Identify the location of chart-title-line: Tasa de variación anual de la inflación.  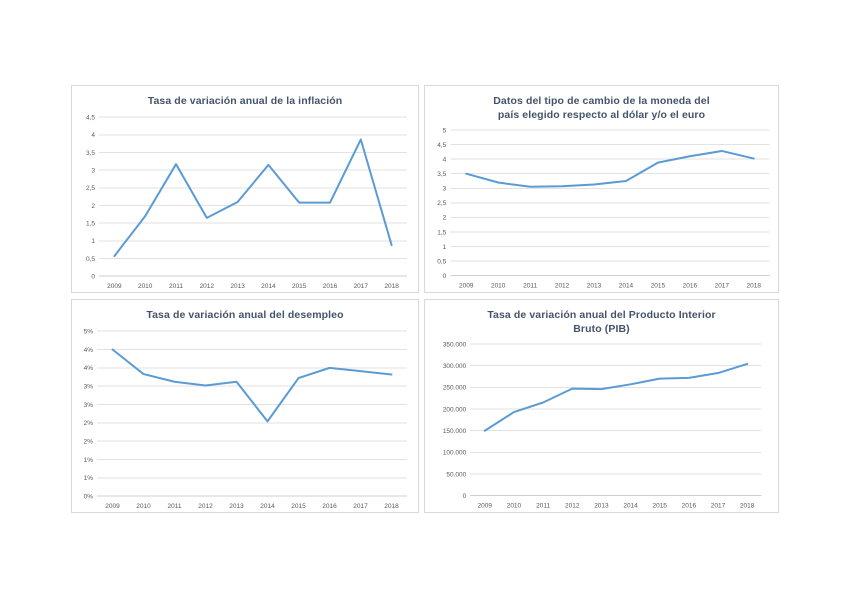
(245, 101).